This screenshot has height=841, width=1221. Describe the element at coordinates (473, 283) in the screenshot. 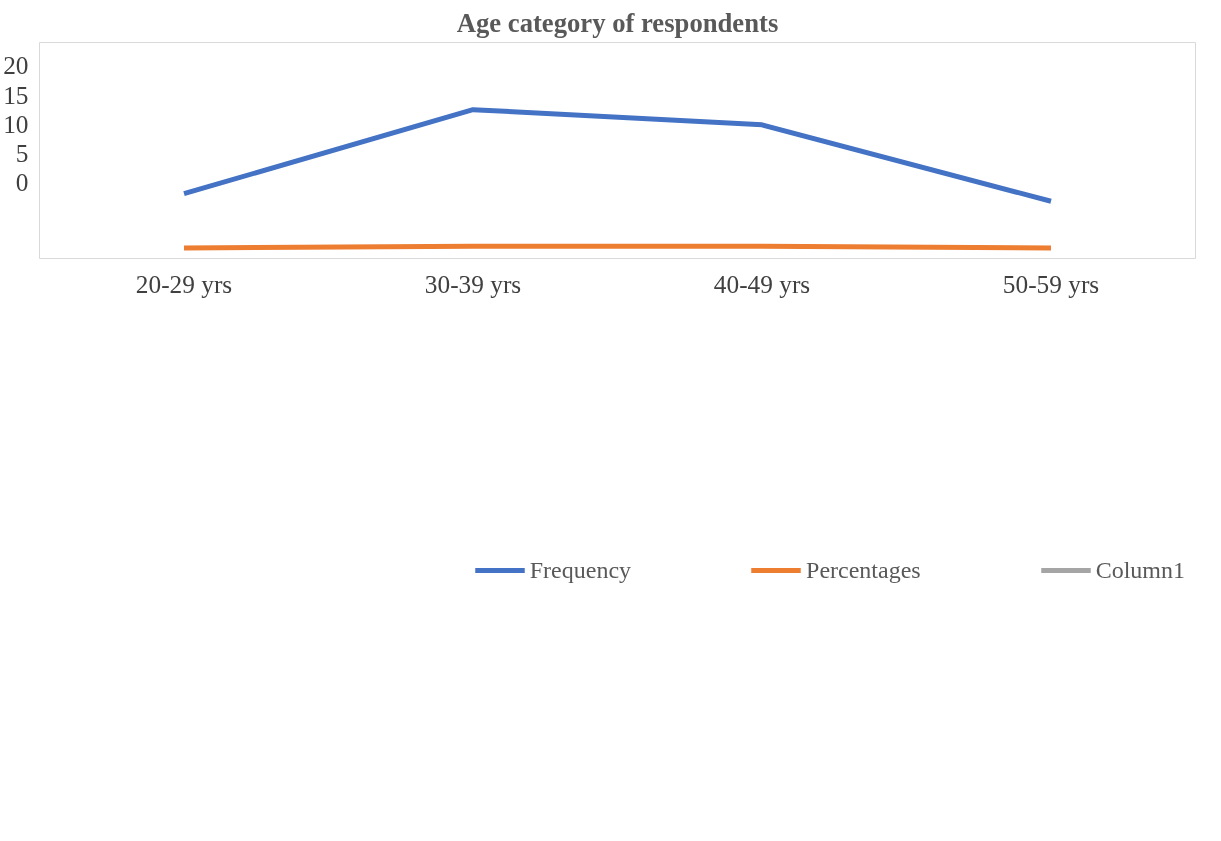

I see `x-tick-label: 30-39 yrs` at that location.